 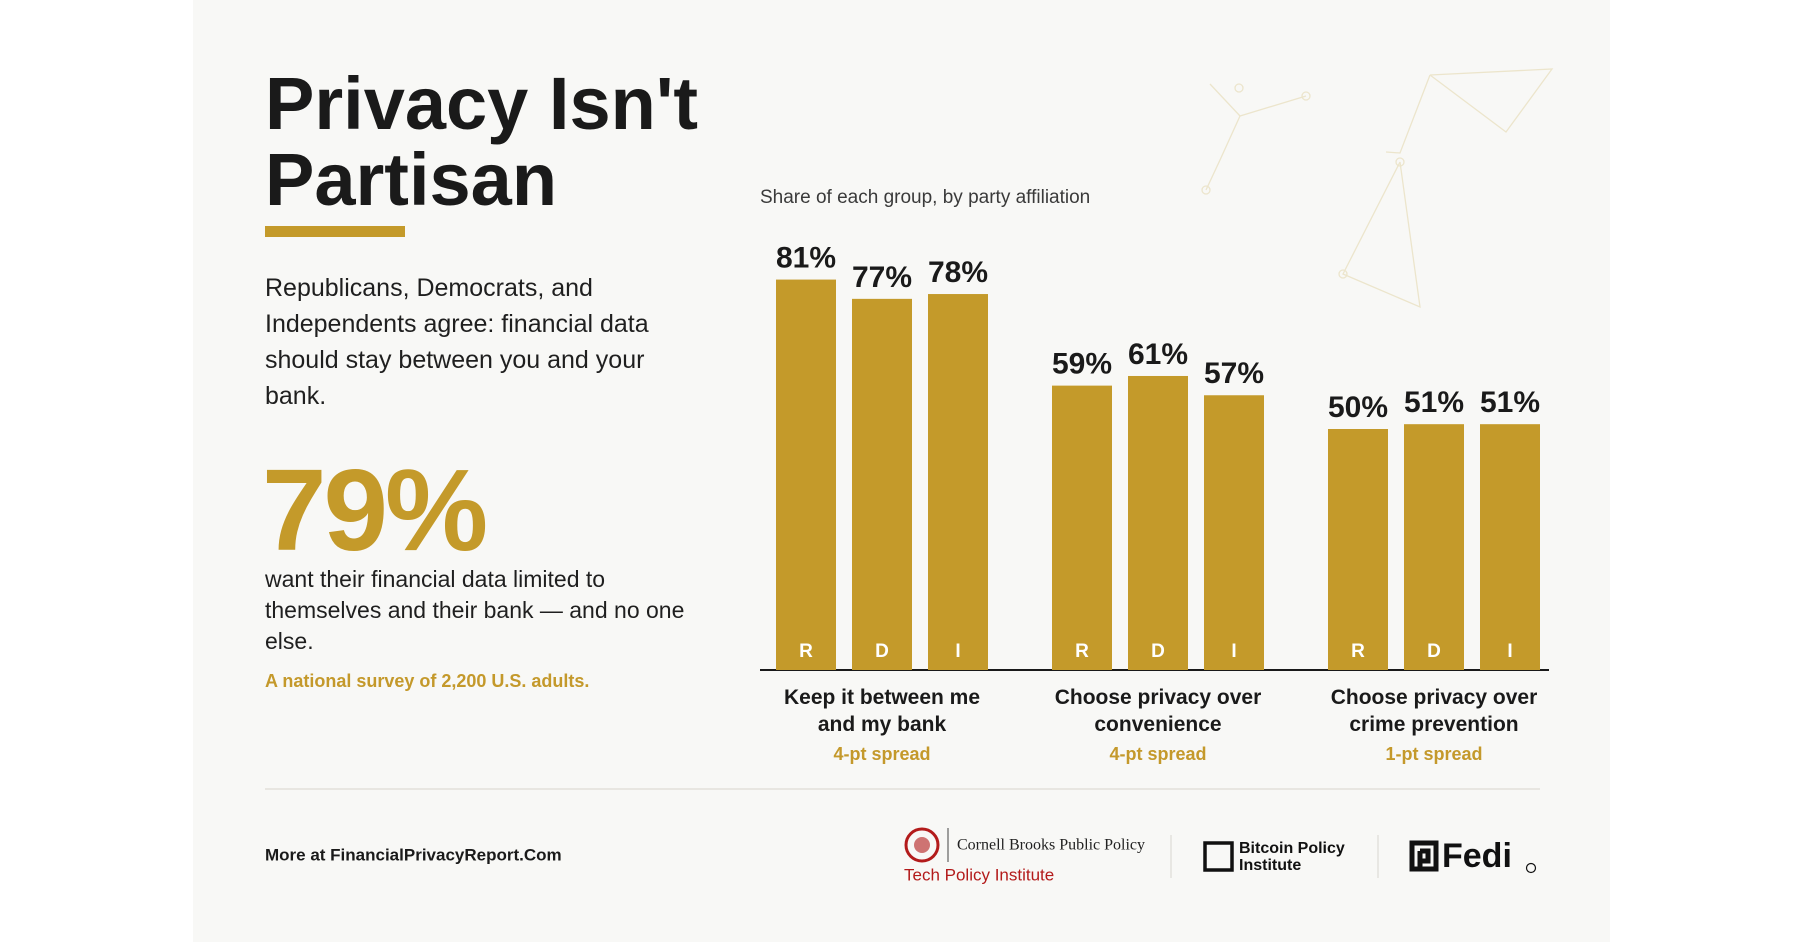 What do you see at coordinates (1434, 754) in the screenshot?
I see `category-note: 1-pt spread` at bounding box center [1434, 754].